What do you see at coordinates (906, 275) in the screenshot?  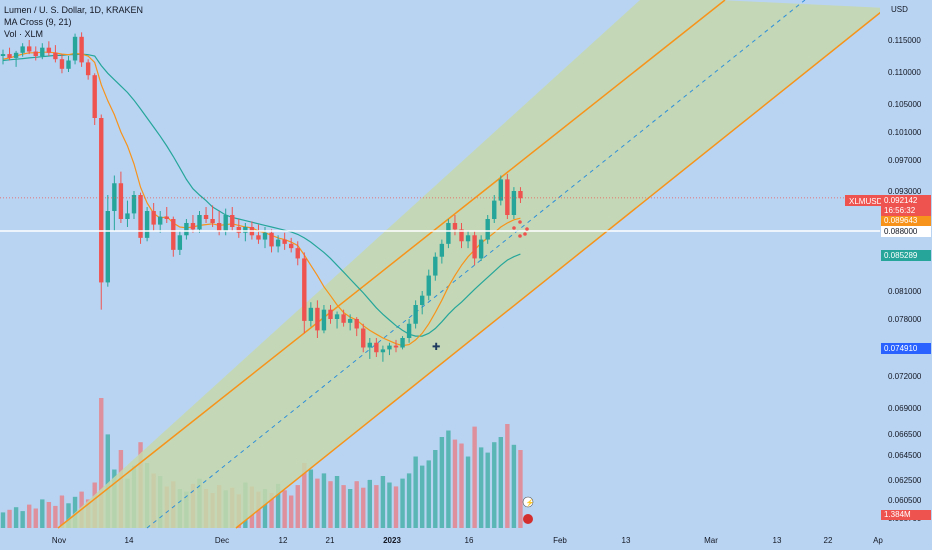 I see `price-axis-panel` at bounding box center [906, 275].